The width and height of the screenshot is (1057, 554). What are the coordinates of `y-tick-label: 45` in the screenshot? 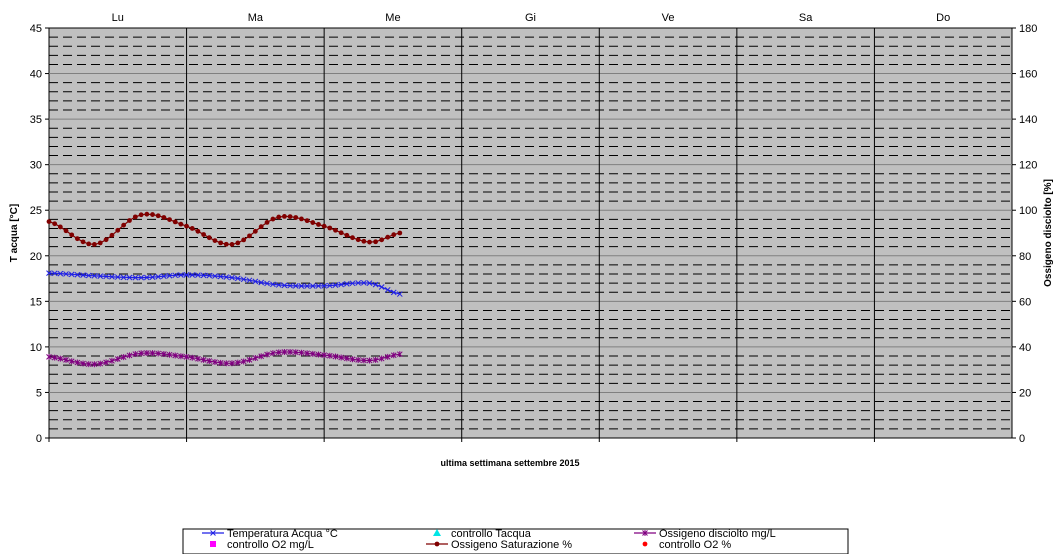 It's located at (36, 29).